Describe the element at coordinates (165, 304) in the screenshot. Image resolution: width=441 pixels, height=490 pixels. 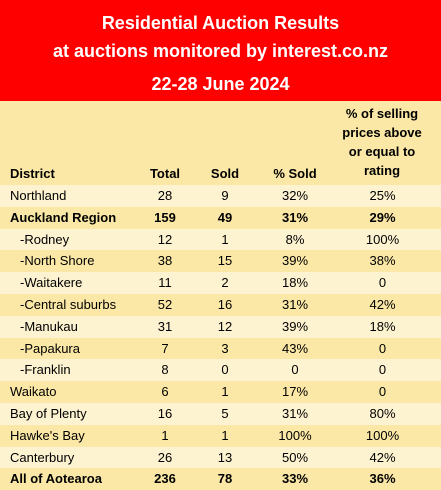
I see `cell-total: 52` at that location.